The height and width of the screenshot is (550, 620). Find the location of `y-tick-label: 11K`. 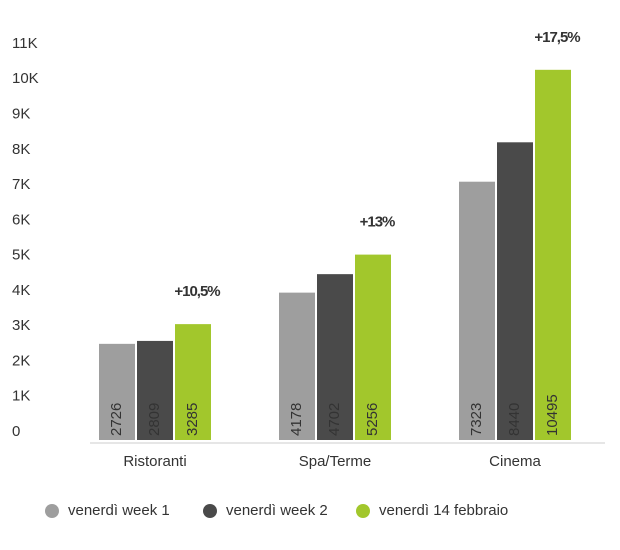

y-tick-label: 11K is located at coordinates (25, 43).